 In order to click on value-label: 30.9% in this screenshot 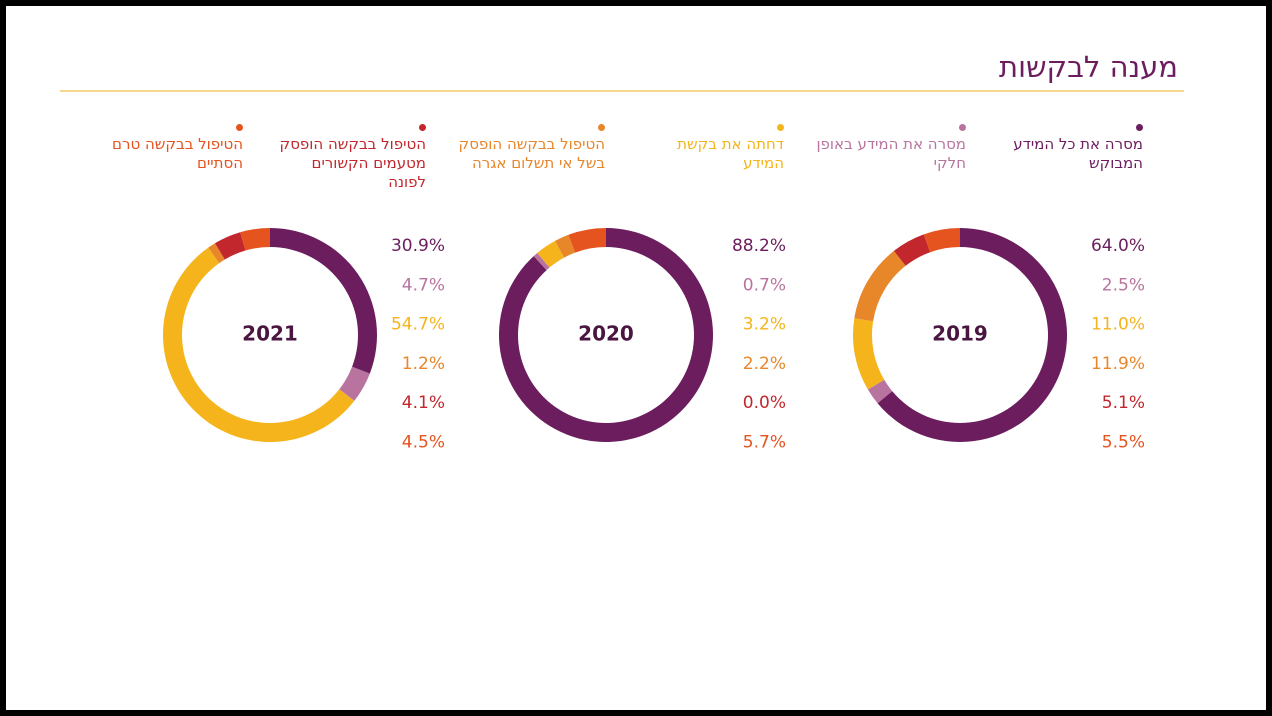, I will do `click(418, 246)`.